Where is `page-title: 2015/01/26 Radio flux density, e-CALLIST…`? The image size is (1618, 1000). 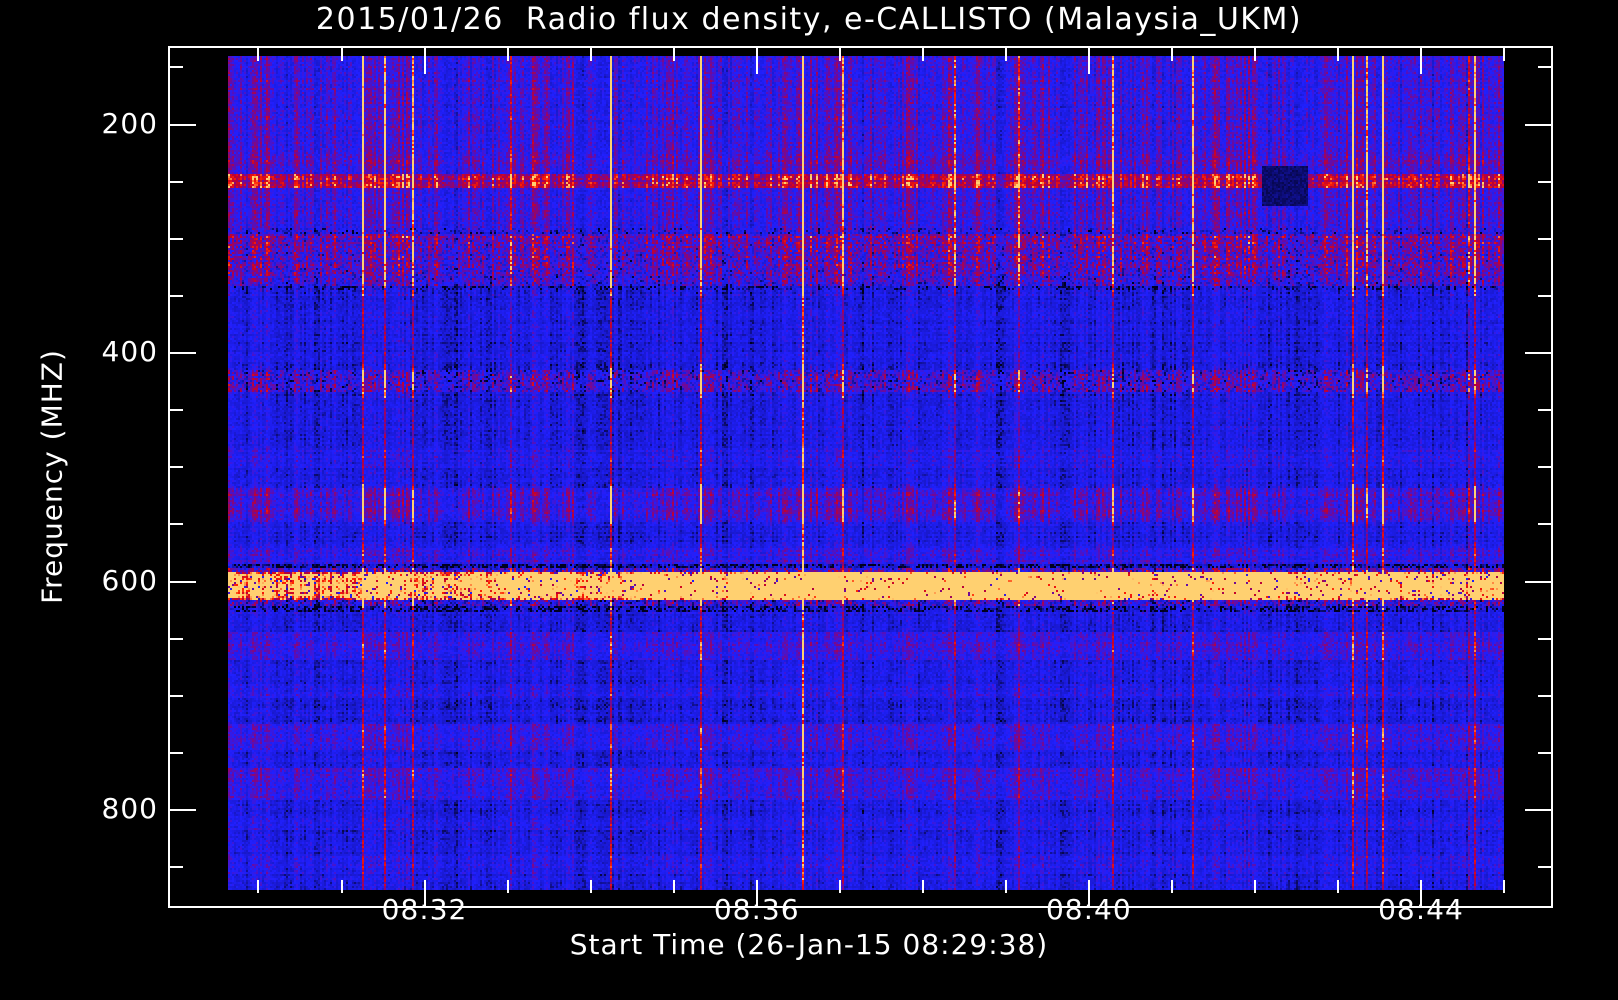
page-title: 2015/01/26 Radio flux density, e-CALLIST… is located at coordinates (809, 19).